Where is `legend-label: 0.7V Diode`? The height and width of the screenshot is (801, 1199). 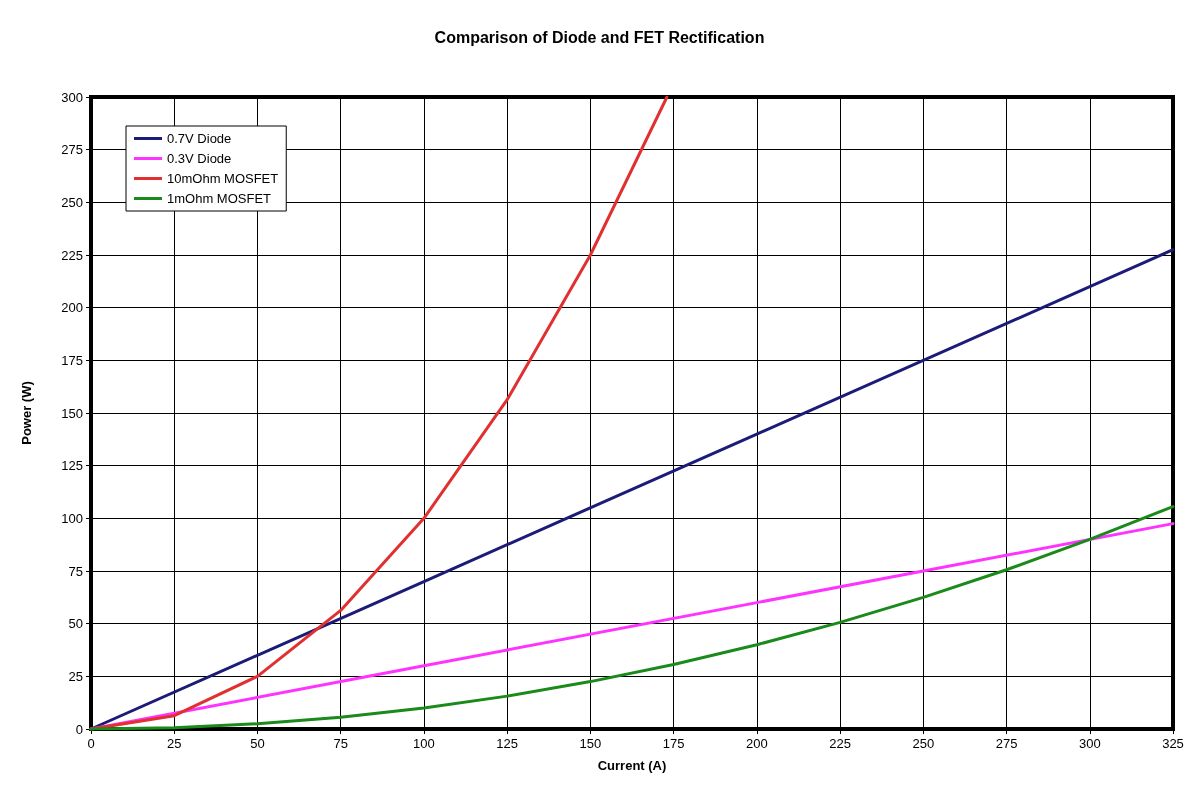 legend-label: 0.7V Diode is located at coordinates (199, 138).